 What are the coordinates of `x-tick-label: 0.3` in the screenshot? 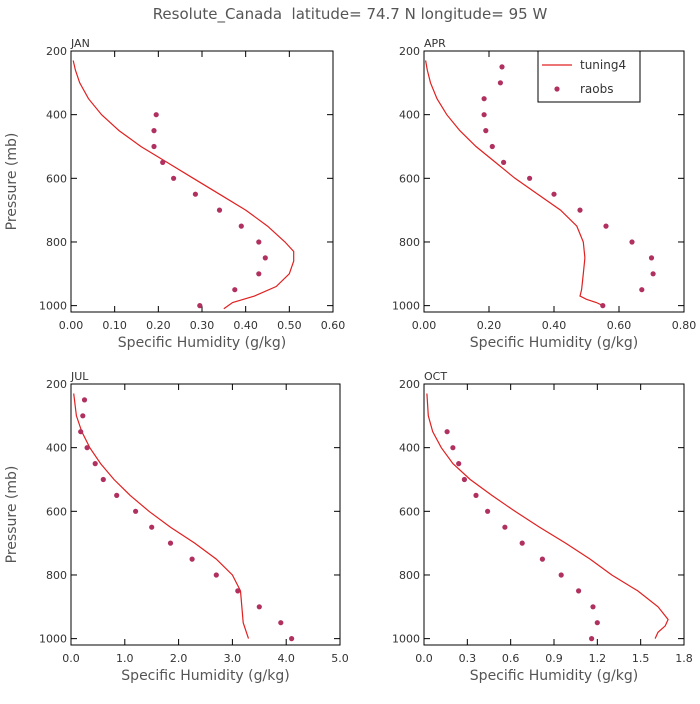 It's located at (468, 658).